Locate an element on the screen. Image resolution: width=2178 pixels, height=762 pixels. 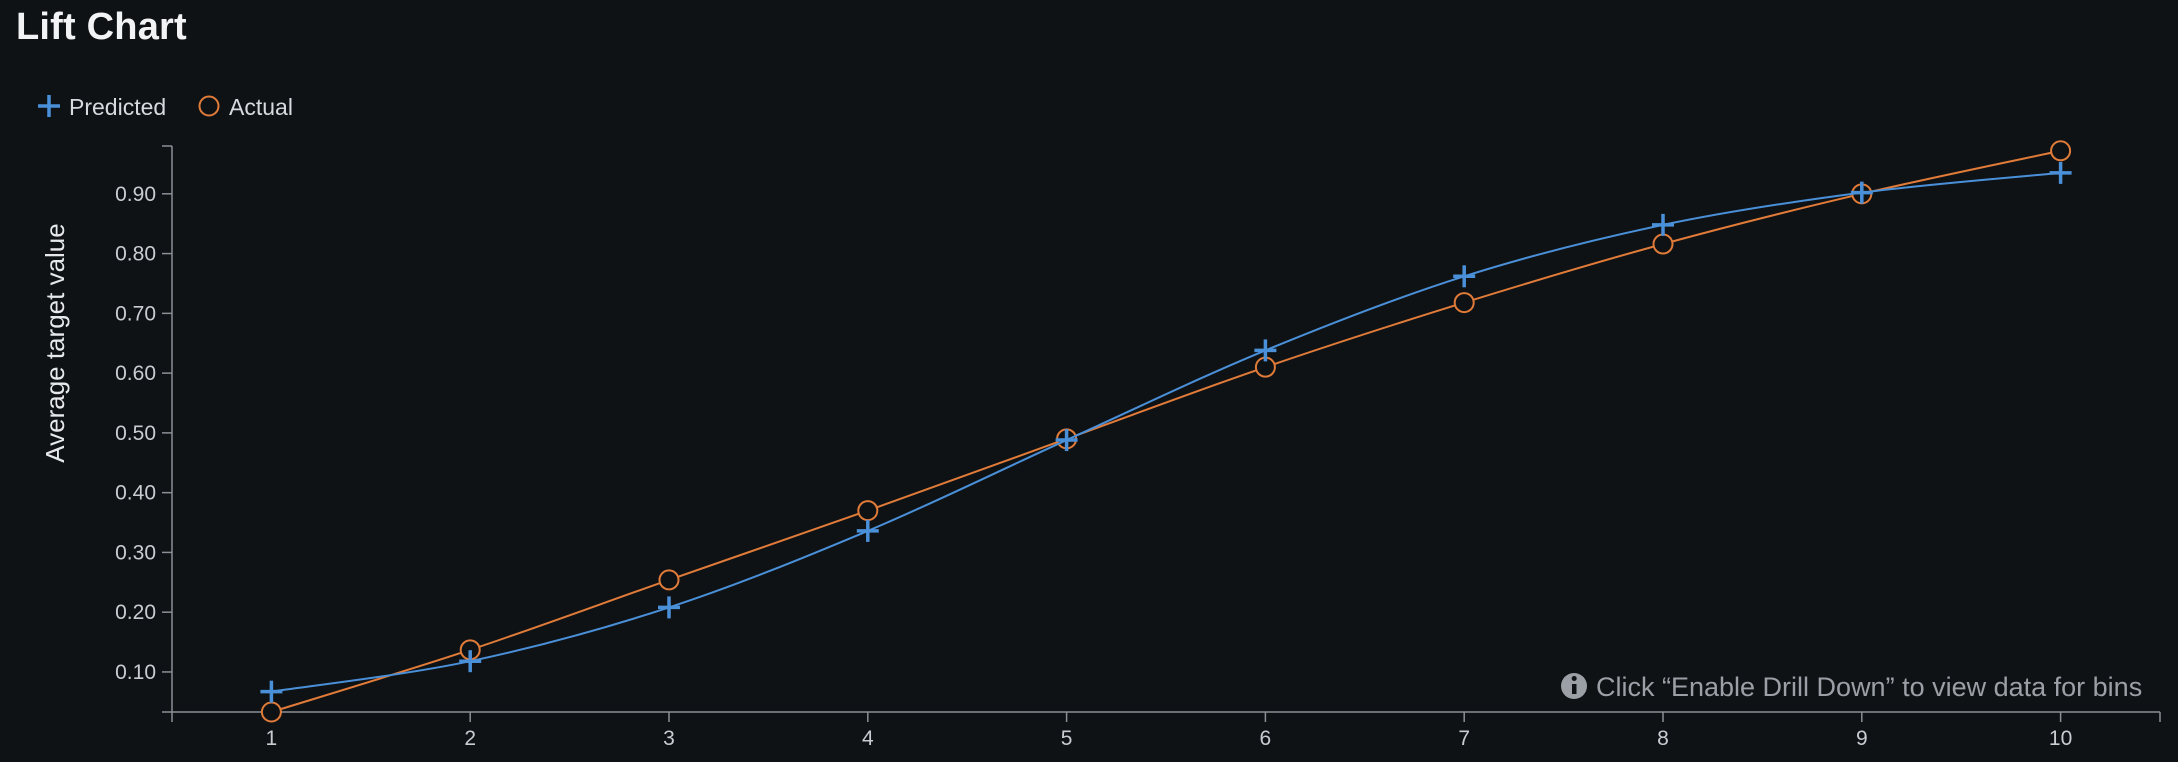
y-tick-label: 0.90 is located at coordinates (135, 194).